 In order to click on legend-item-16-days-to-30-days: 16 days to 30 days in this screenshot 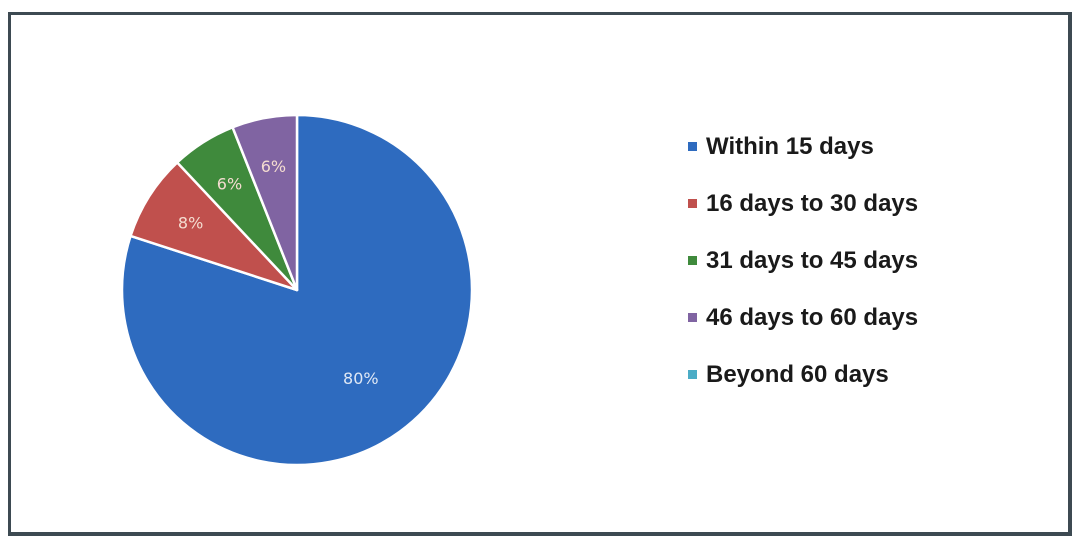, I will do `click(878, 203)`.